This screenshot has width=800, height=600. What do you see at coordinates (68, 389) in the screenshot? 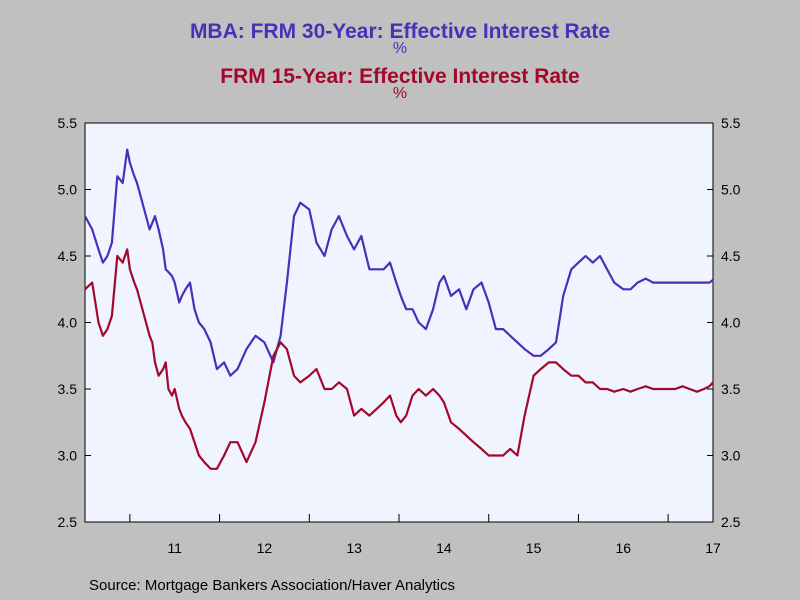
I see `y-tick-label-left: 3.5` at bounding box center [68, 389].